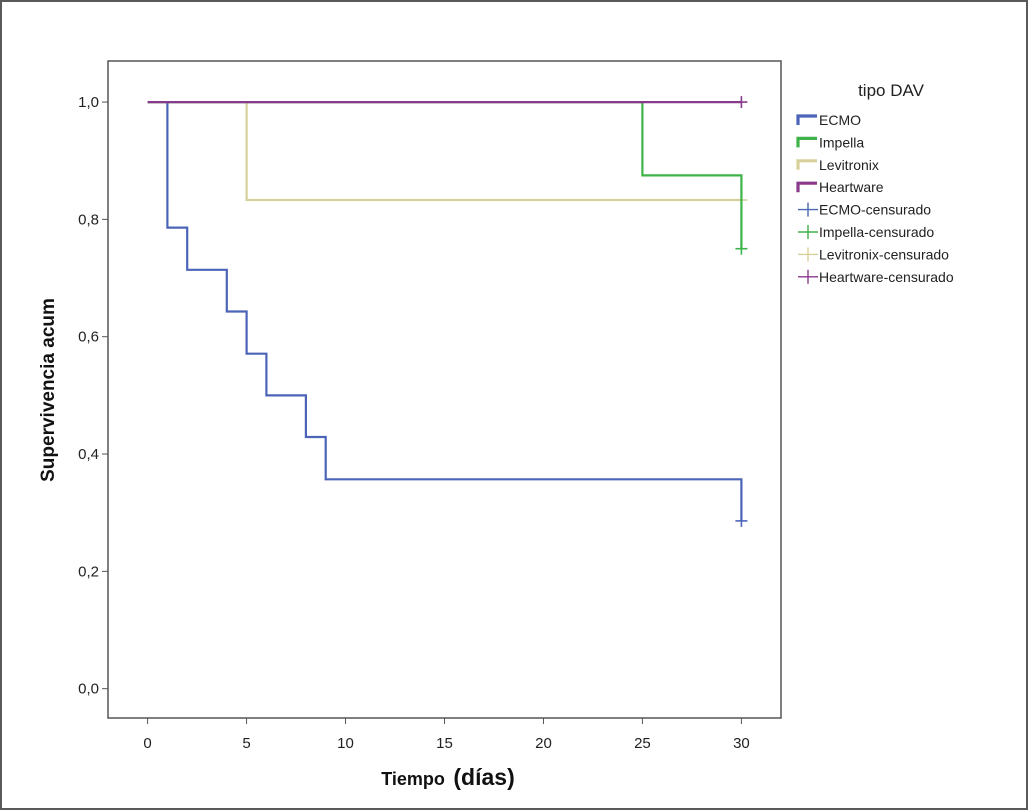 The image size is (1028, 812). What do you see at coordinates (642, 743) in the screenshot?
I see `x-tick-label: 25` at bounding box center [642, 743].